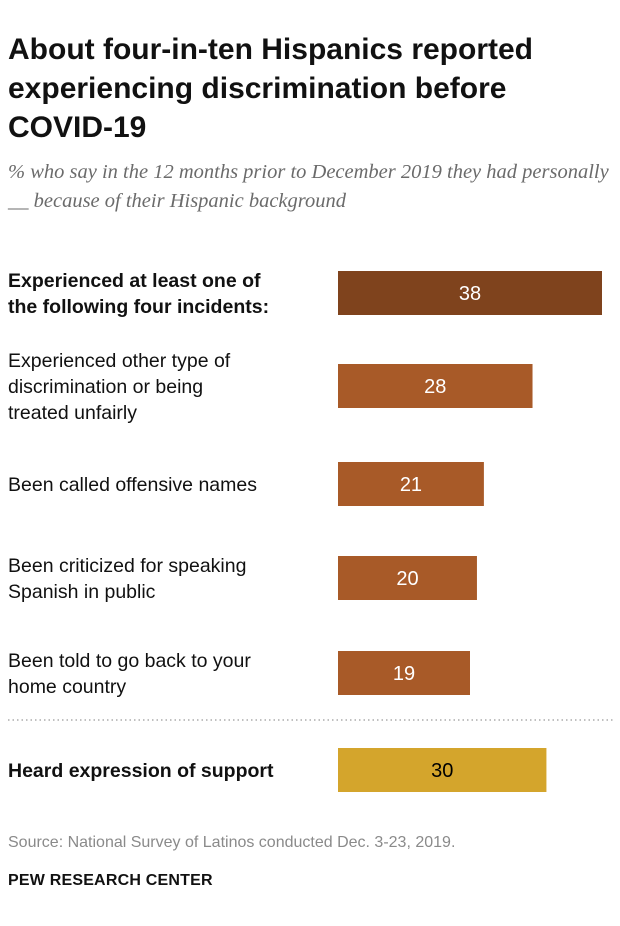 The height and width of the screenshot is (926, 620). I want to click on bar-value-label: 28, so click(435, 387).